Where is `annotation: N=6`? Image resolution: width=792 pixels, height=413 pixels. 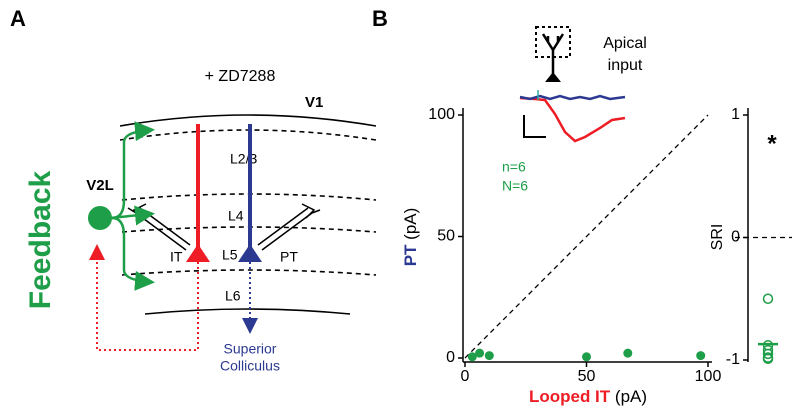
annotation: N=6 is located at coordinates (515, 186).